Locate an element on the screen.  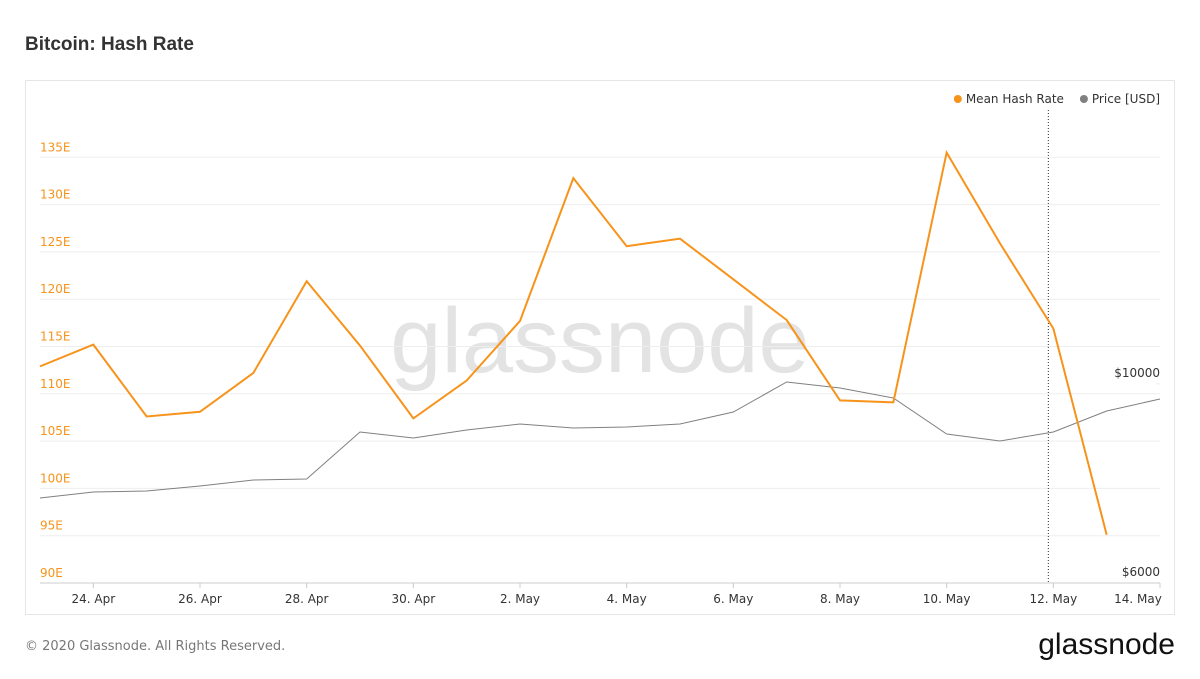
y2-tick-label: $10000 is located at coordinates (1137, 373).